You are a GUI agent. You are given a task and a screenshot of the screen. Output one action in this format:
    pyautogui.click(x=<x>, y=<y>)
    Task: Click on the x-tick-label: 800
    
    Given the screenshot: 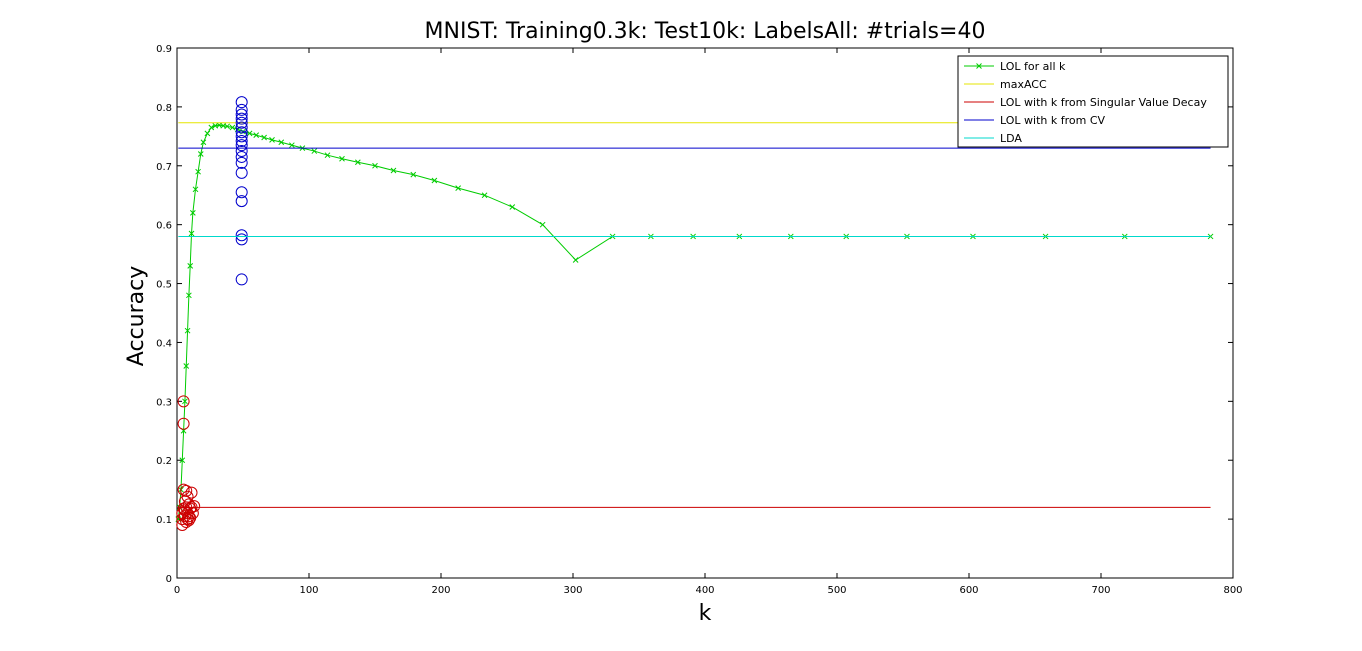 What is the action you would take?
    pyautogui.click(x=1232, y=590)
    